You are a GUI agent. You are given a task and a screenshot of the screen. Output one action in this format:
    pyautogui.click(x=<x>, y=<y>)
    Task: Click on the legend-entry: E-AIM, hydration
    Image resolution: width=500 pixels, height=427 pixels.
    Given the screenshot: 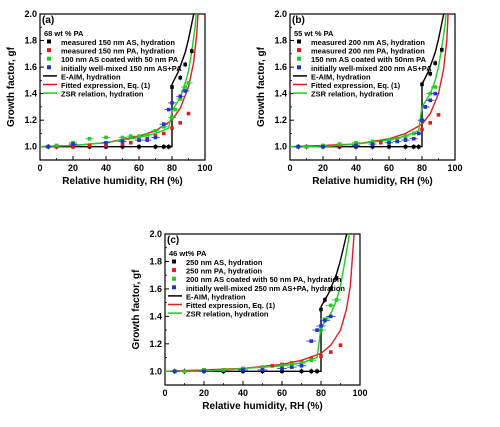 What is the action you would take?
    pyautogui.click(x=91, y=76)
    